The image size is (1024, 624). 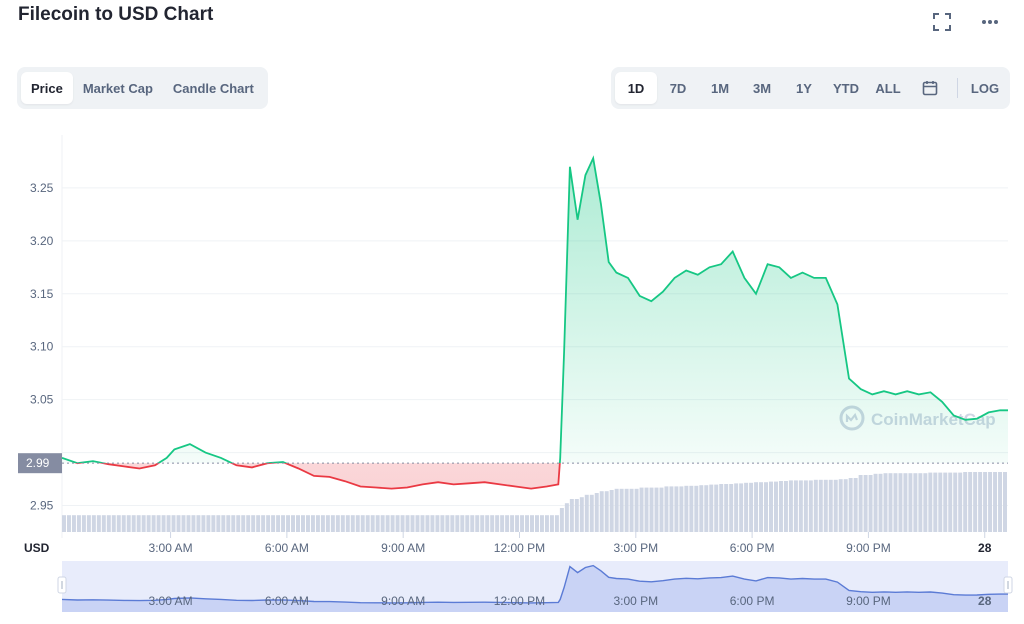 I want to click on volume-bars, so click(x=534, y=502).